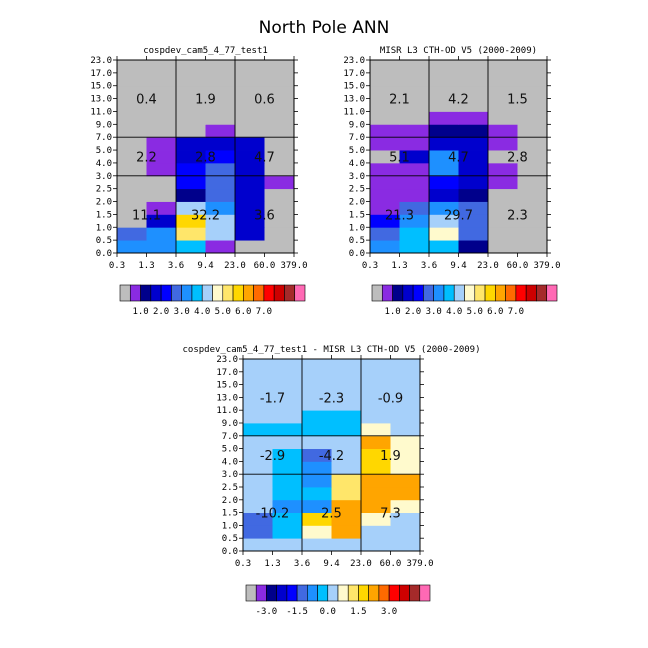 The height and width of the screenshot is (648, 648). Describe the element at coordinates (546, 266) in the screenshot. I see `x-tick-label: 379.0` at that location.